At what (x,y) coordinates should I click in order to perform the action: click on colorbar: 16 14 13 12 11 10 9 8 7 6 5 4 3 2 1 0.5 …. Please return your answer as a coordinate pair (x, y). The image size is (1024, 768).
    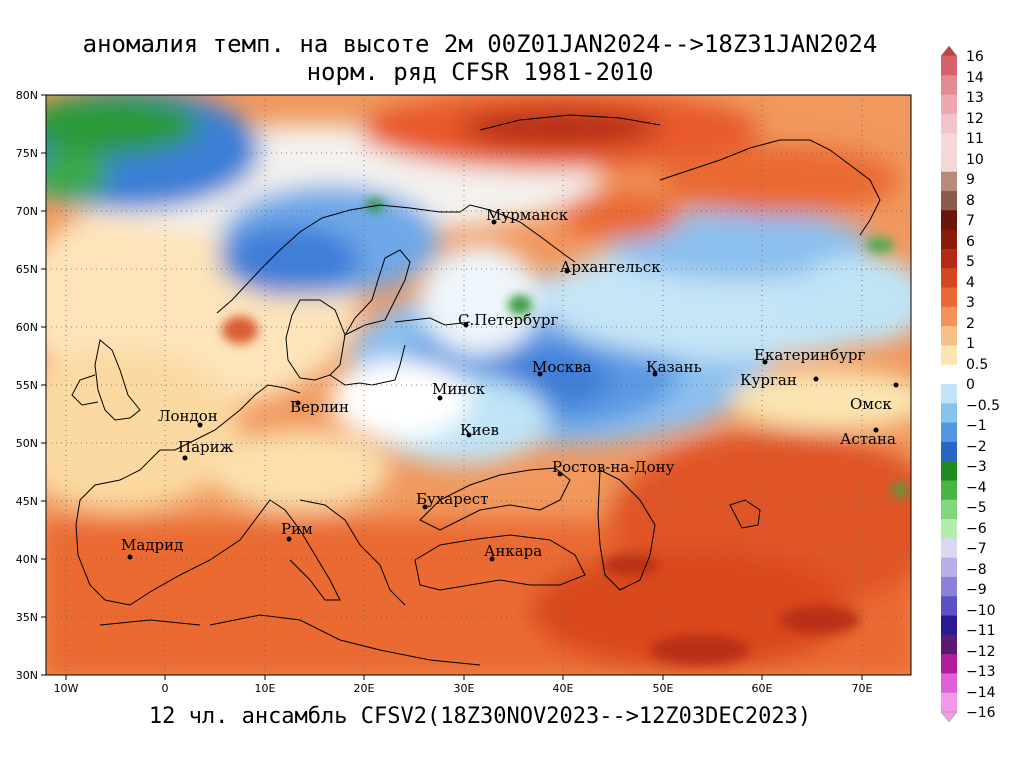
    Looking at the image, I should click on (970, 384).